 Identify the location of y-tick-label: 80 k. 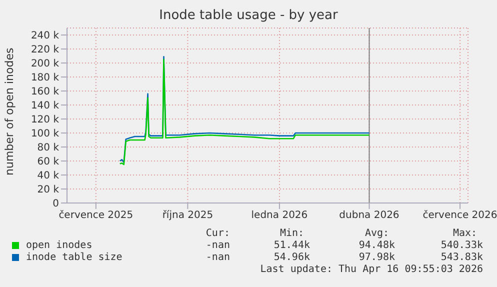
(48, 148).